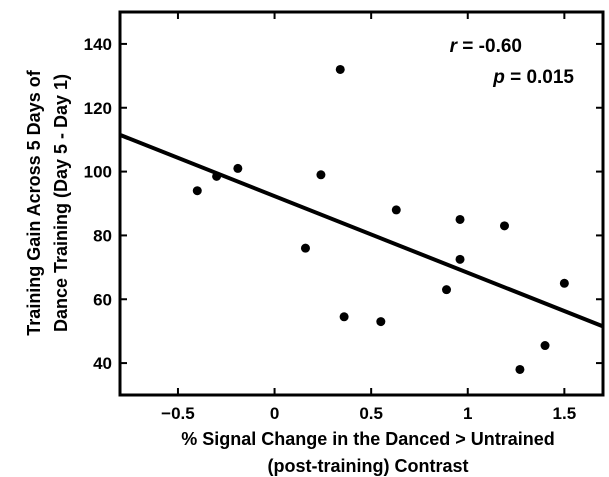 This screenshot has height=477, width=609. Describe the element at coordinates (368, 466) in the screenshot. I see `x-axis-title-line-2: (post-training) Contrast` at that location.